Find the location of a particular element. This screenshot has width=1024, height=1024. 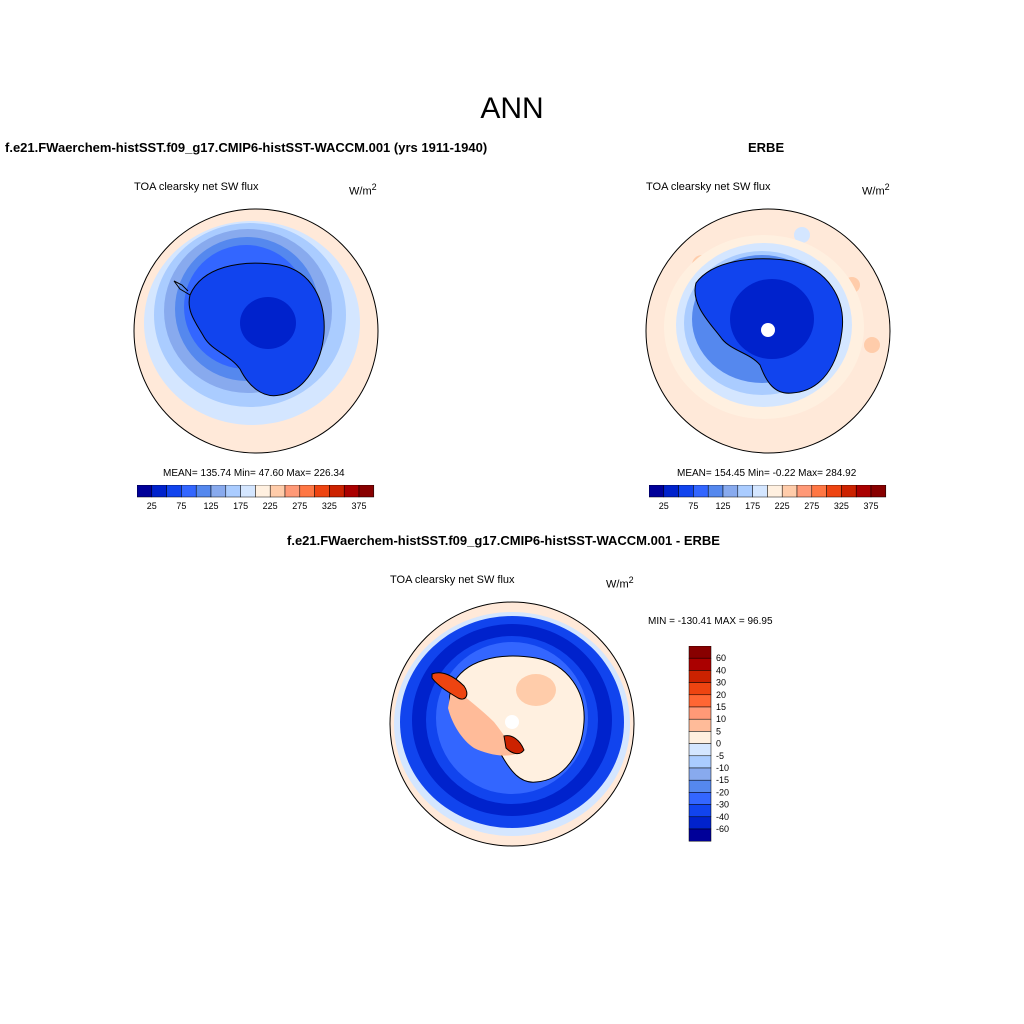

colorbar-label: 40 is located at coordinates (721, 670).